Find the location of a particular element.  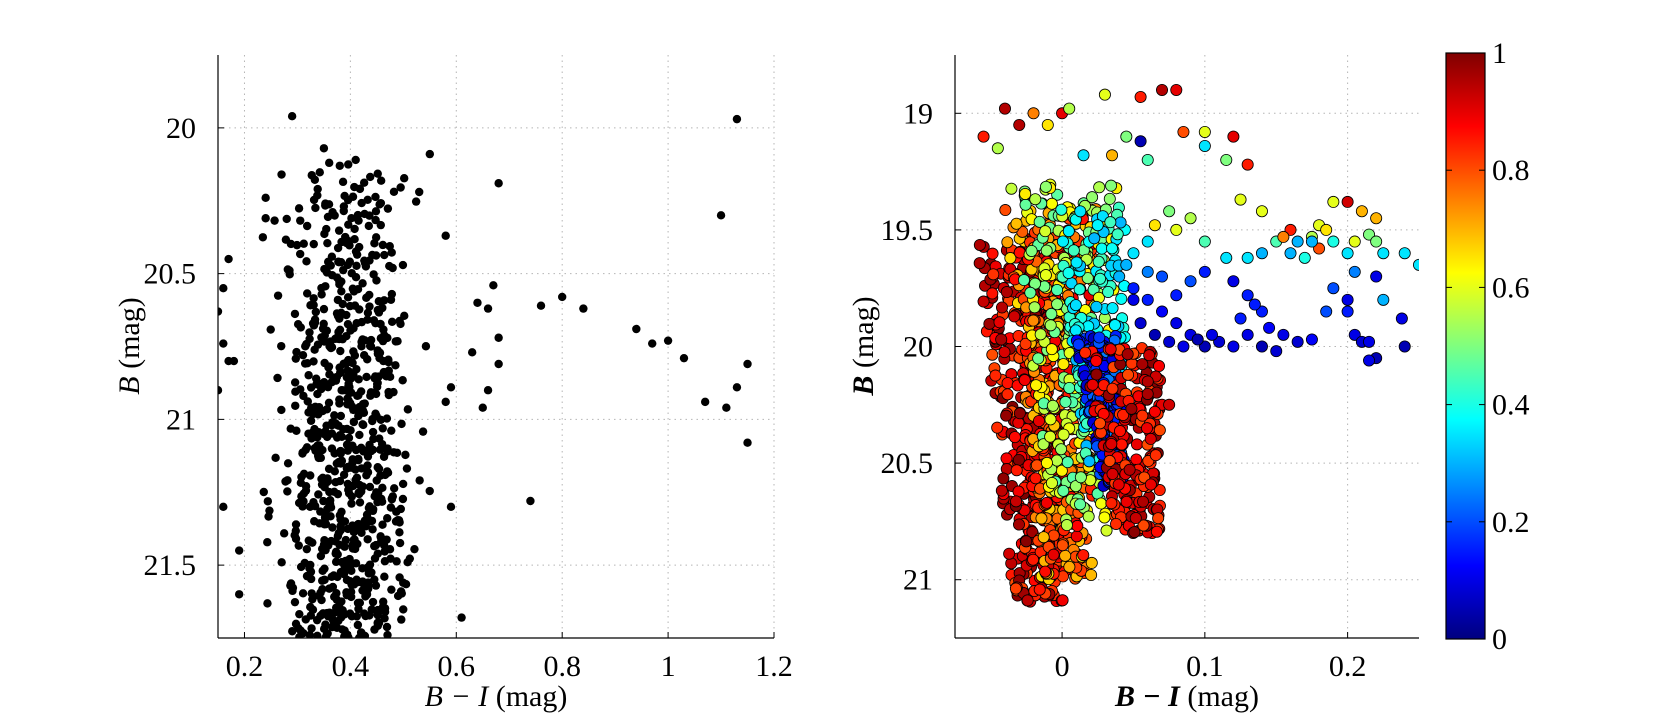

colorbar-tick-label: 0.6 is located at coordinates (1511, 287).